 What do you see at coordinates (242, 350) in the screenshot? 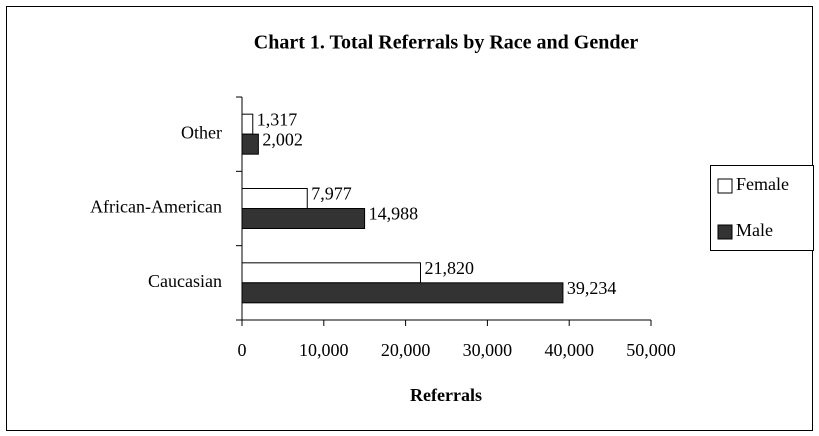
I see `x-tick-label: 0` at bounding box center [242, 350].